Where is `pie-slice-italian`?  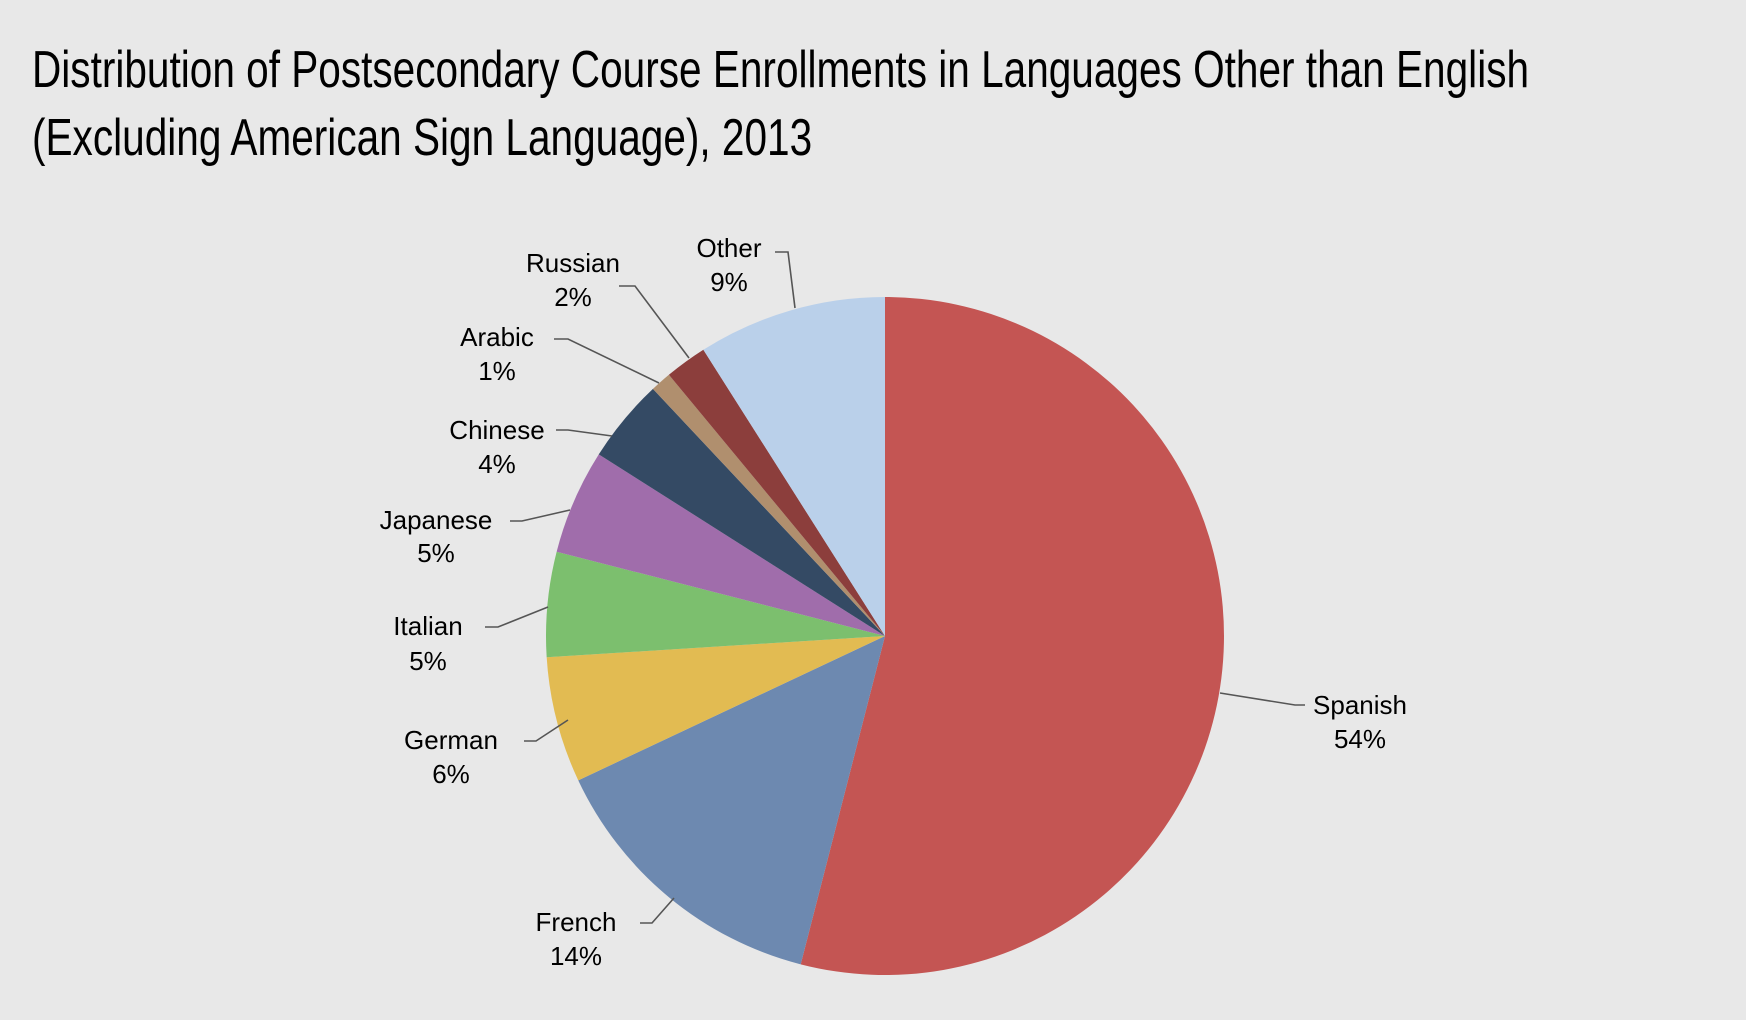
pie-slice-italian is located at coordinates (715, 604).